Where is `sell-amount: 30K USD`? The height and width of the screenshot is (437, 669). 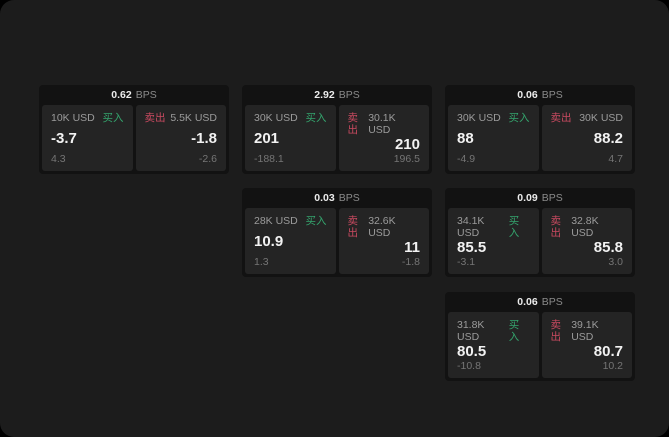 sell-amount: 30K USD is located at coordinates (601, 118).